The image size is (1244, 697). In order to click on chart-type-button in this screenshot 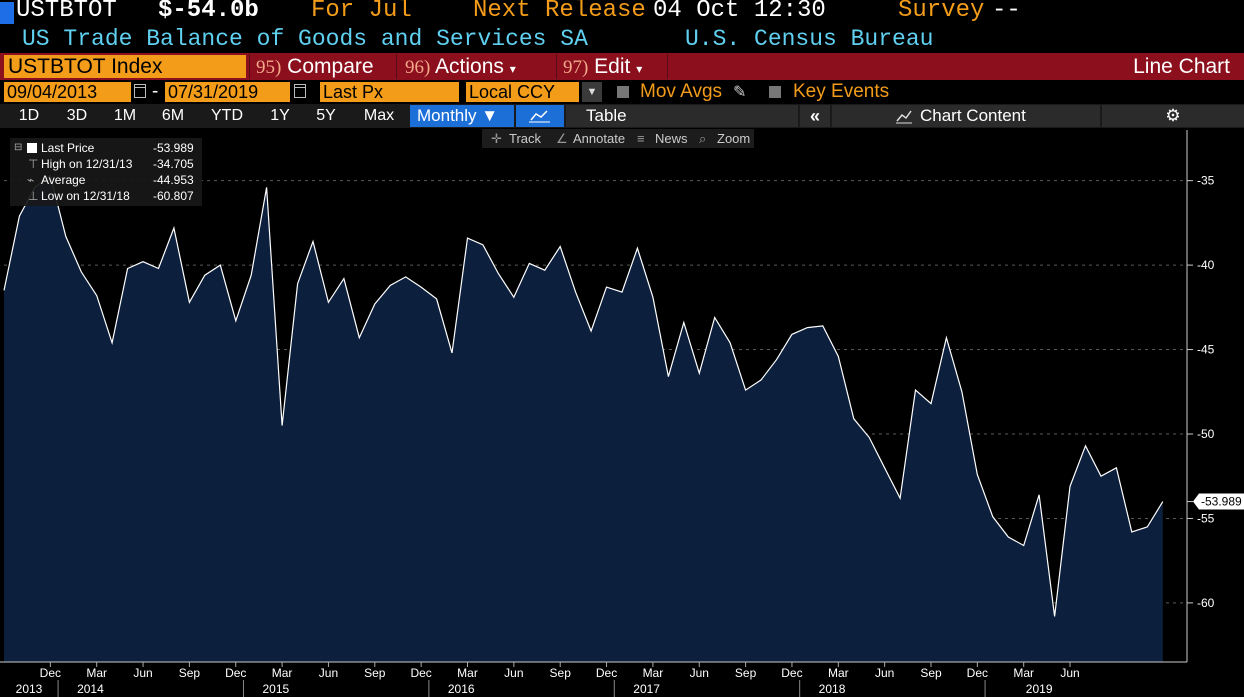, I will do `click(540, 116)`.